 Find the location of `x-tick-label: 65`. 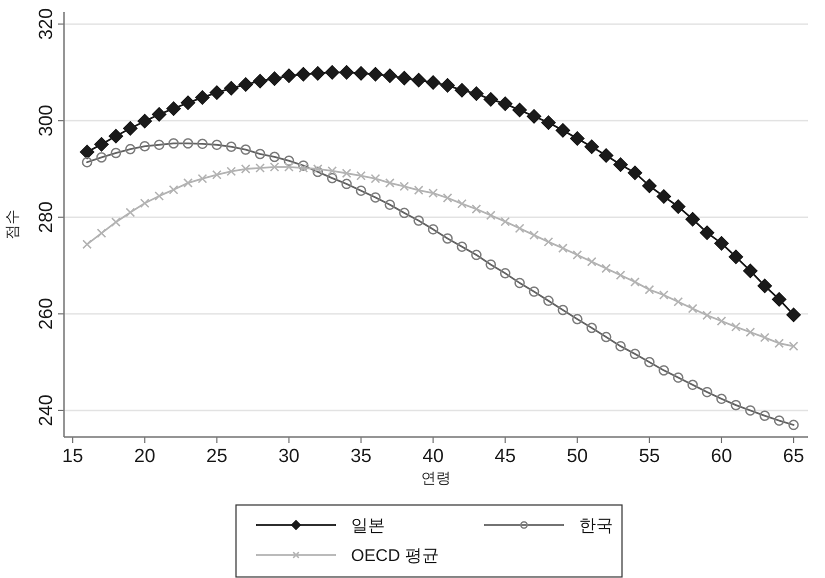

x-tick-label: 65 is located at coordinates (793, 456).